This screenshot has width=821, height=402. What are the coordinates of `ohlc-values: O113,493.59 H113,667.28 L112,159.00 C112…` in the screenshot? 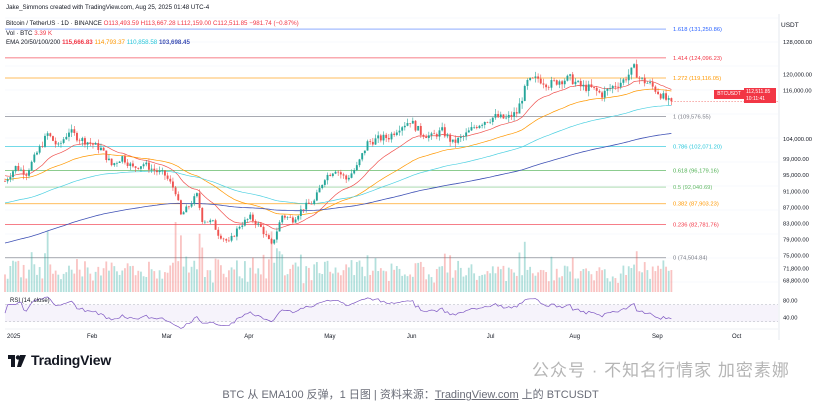 It's located at (201, 23).